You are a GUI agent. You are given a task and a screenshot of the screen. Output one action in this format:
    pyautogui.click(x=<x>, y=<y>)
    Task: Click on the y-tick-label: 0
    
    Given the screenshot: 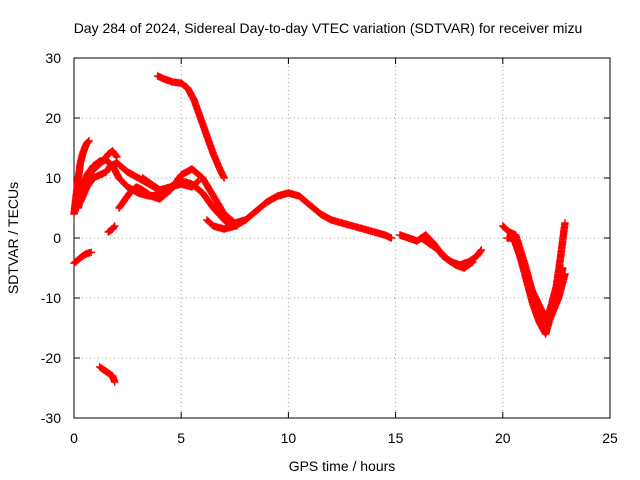 What is the action you would take?
    pyautogui.click(x=57, y=238)
    